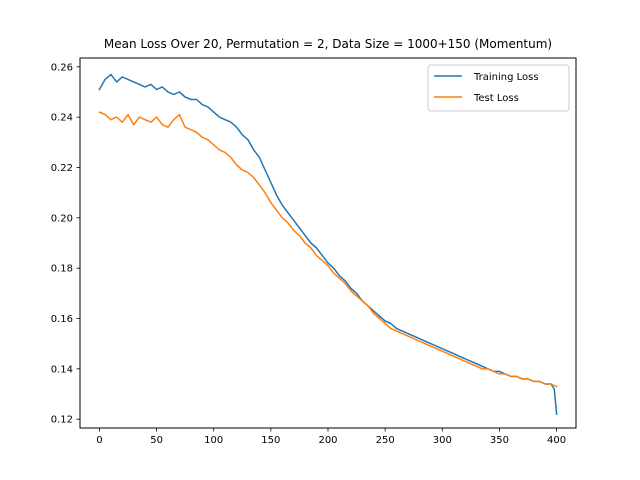 The height and width of the screenshot is (480, 640). What do you see at coordinates (65, 244) in the screenshot?
I see `y-axis: 0.12 0.14 0.16 0.18 0.20 0.22 0.24 0.26` at bounding box center [65, 244].